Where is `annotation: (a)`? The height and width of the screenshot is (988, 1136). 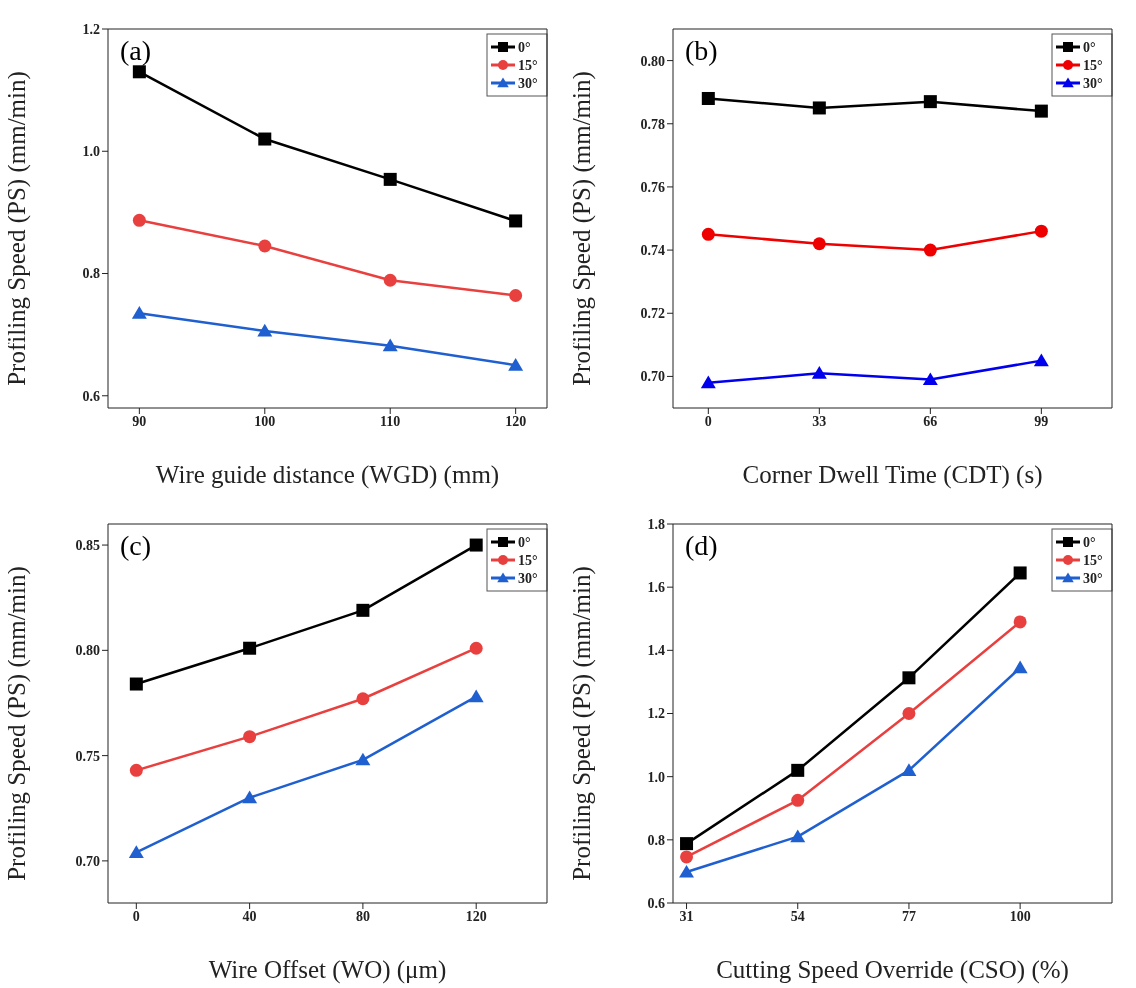
annotation: (a) is located at coordinates (136, 50).